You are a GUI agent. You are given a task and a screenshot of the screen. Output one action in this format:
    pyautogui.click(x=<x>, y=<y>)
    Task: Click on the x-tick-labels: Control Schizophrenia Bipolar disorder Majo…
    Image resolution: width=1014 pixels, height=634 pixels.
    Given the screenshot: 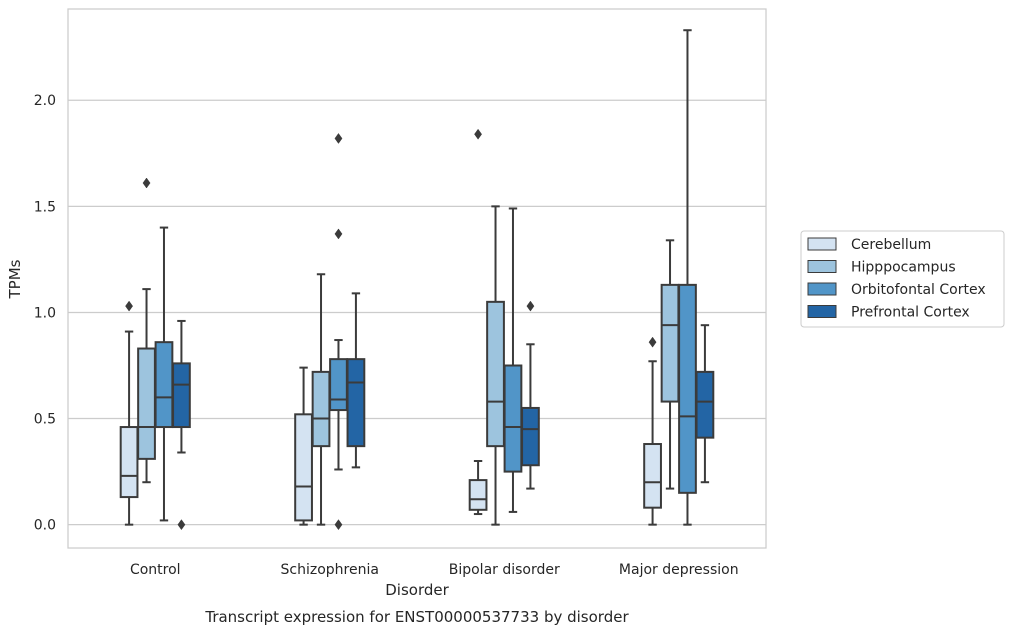 What is the action you would take?
    pyautogui.click(x=434, y=570)
    